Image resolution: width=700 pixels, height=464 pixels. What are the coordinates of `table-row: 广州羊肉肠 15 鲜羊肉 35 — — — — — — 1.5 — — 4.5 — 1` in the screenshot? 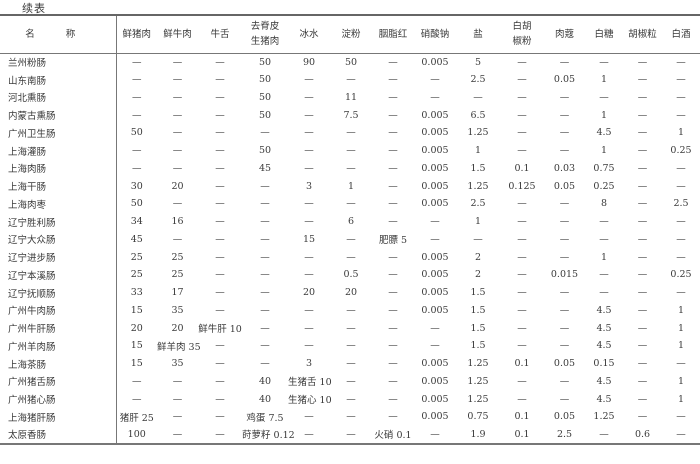 It's located at (350, 346).